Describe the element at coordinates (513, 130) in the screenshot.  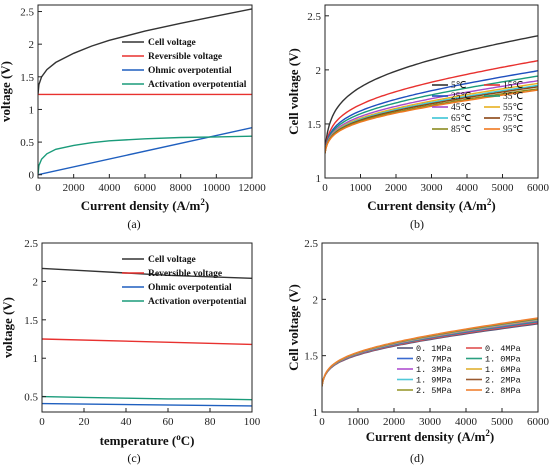
I see `legend-label: 95℃` at that location.